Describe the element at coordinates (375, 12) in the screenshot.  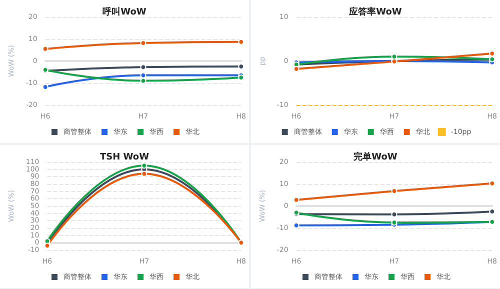
I see `chart-title: 应答率WoW` at that location.